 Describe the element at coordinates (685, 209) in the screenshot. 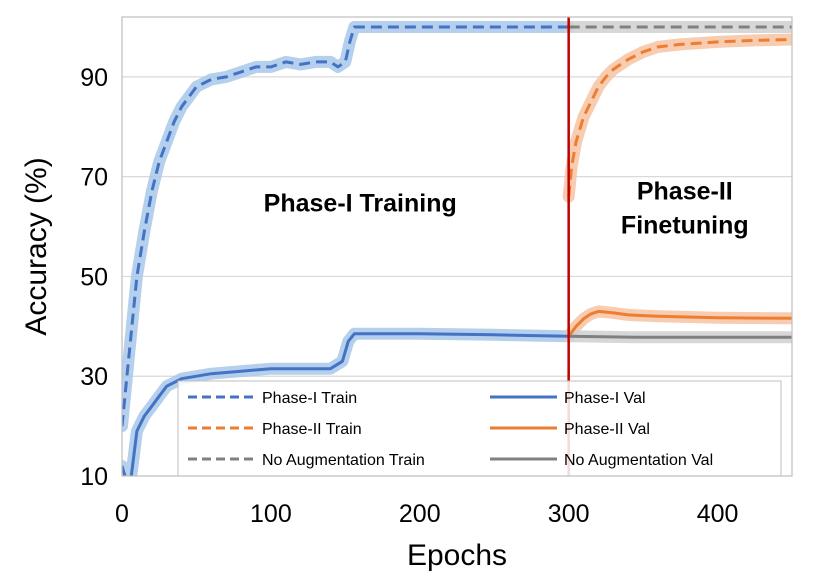

I see `annotation-phase2: Phase-II Finetuning` at that location.